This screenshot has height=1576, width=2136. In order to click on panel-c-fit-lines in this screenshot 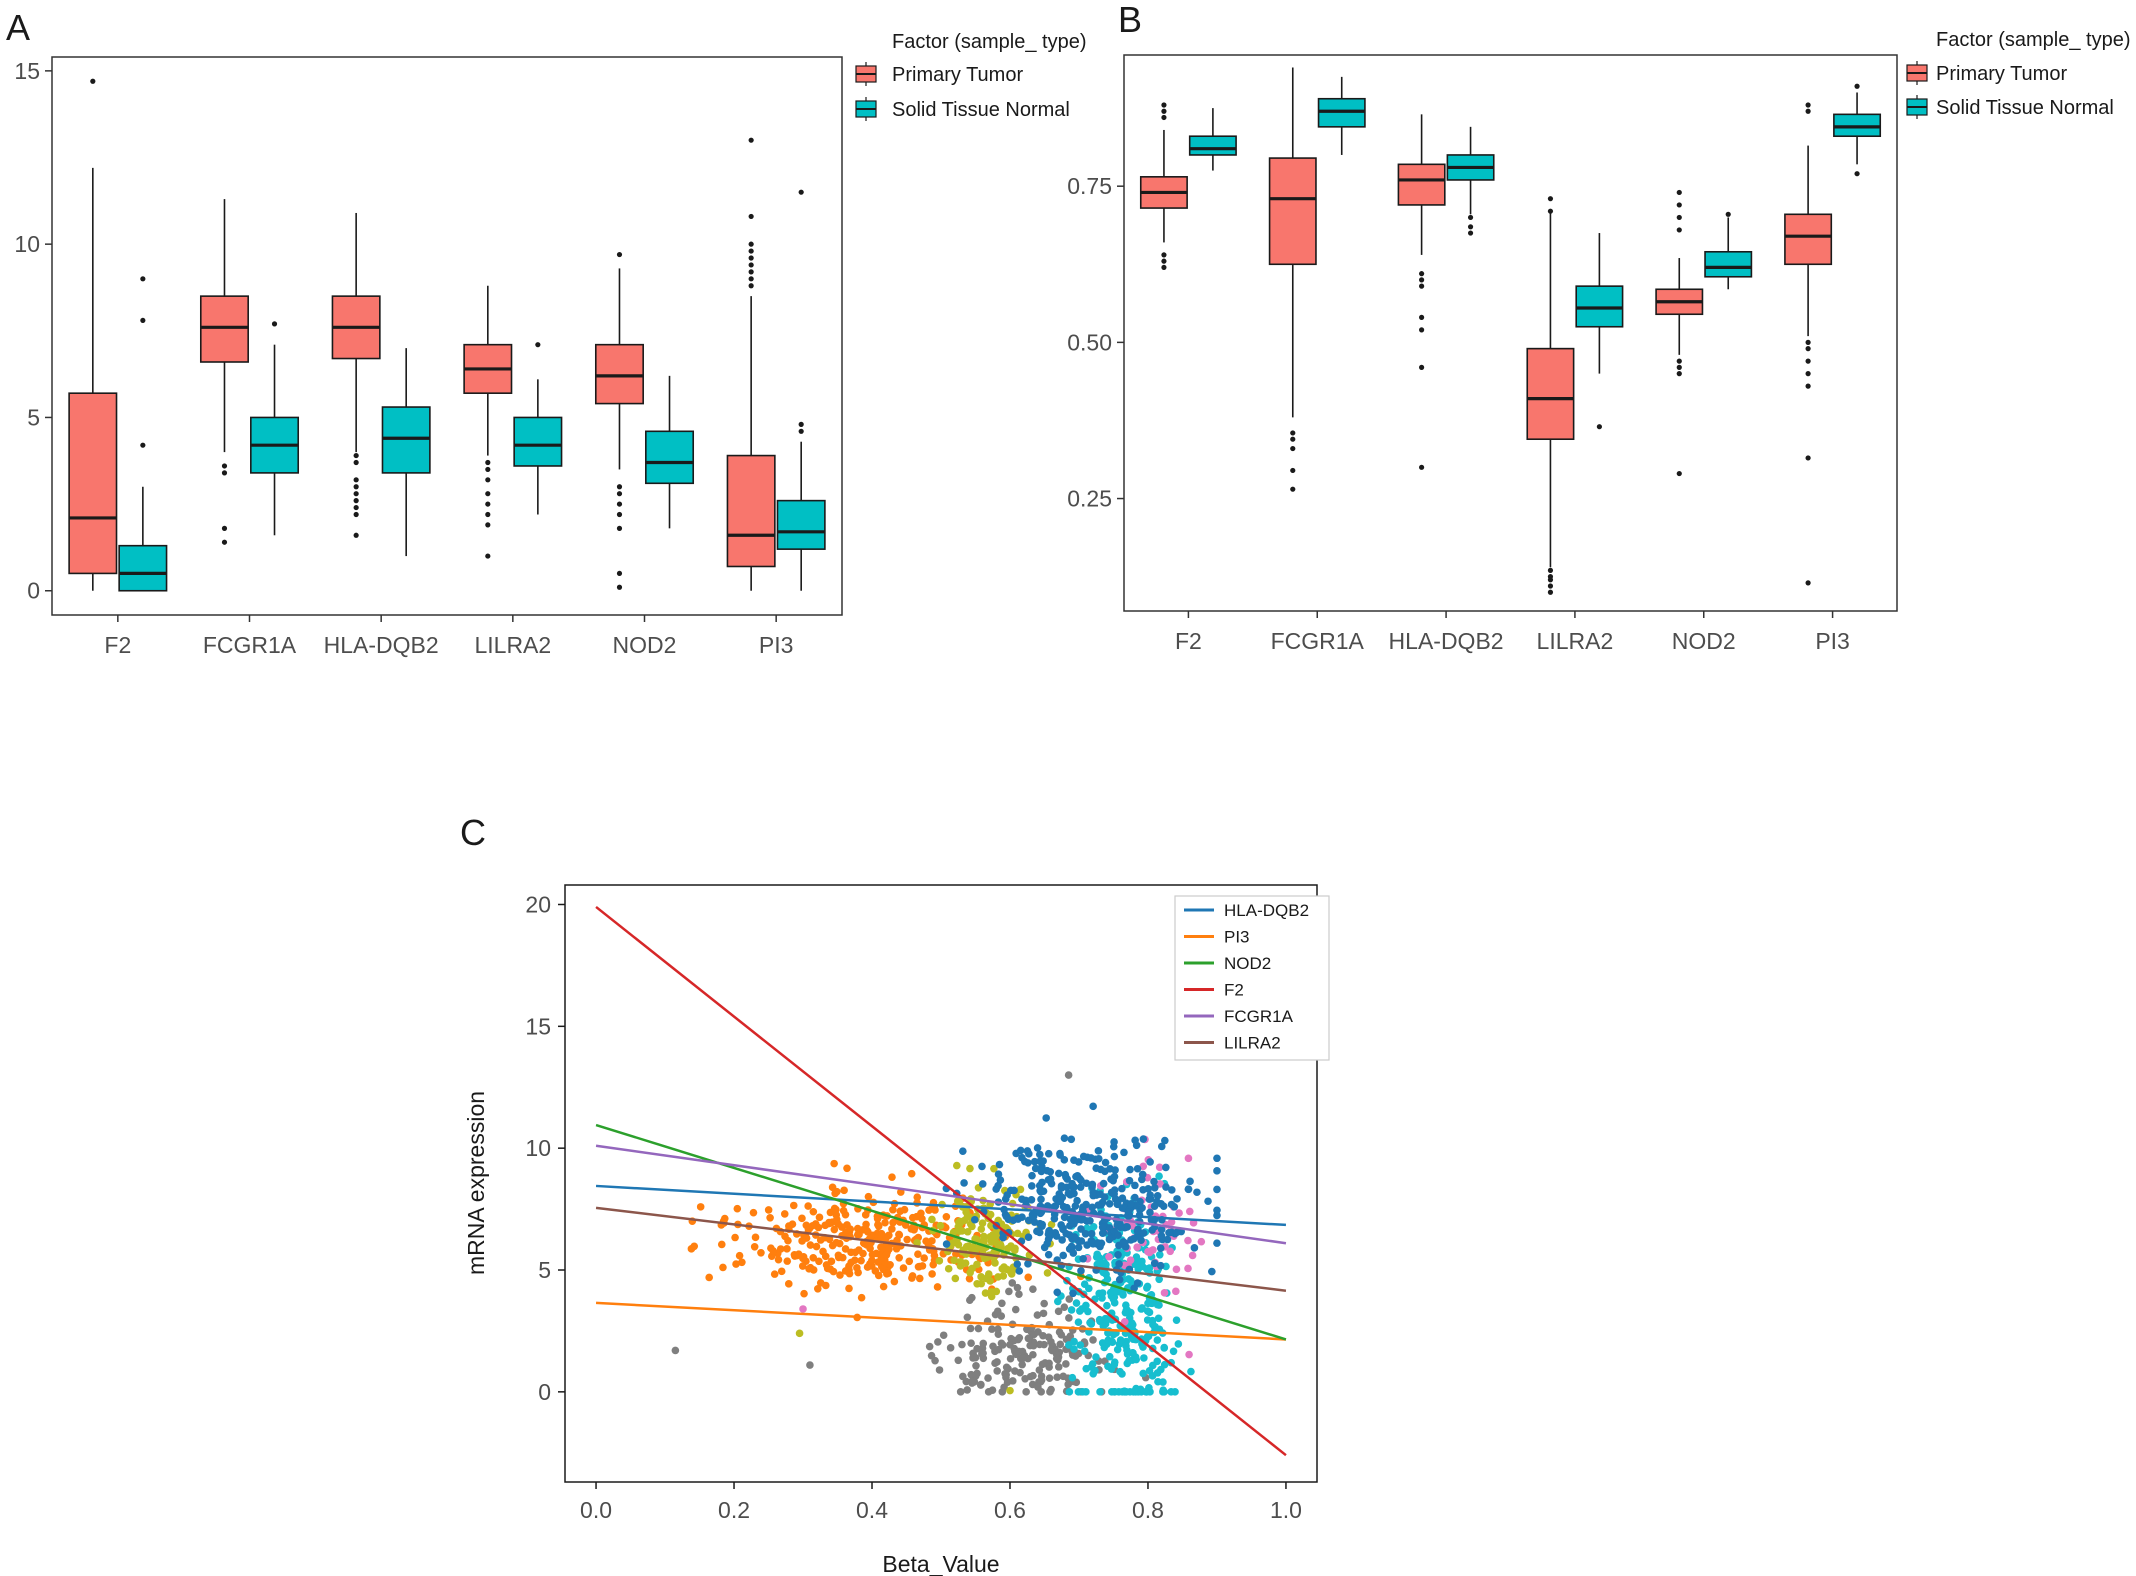, I will do `click(941, 1181)`.